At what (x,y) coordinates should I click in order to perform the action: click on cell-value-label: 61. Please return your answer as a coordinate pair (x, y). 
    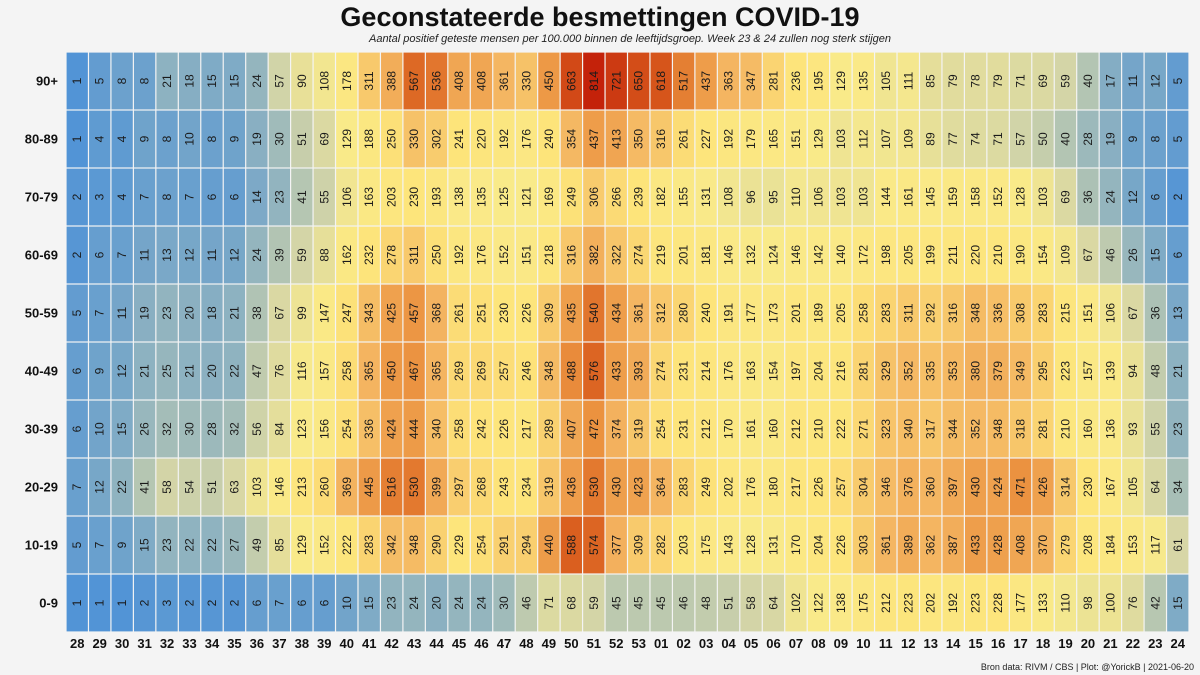
    Looking at the image, I should click on (1178, 545).